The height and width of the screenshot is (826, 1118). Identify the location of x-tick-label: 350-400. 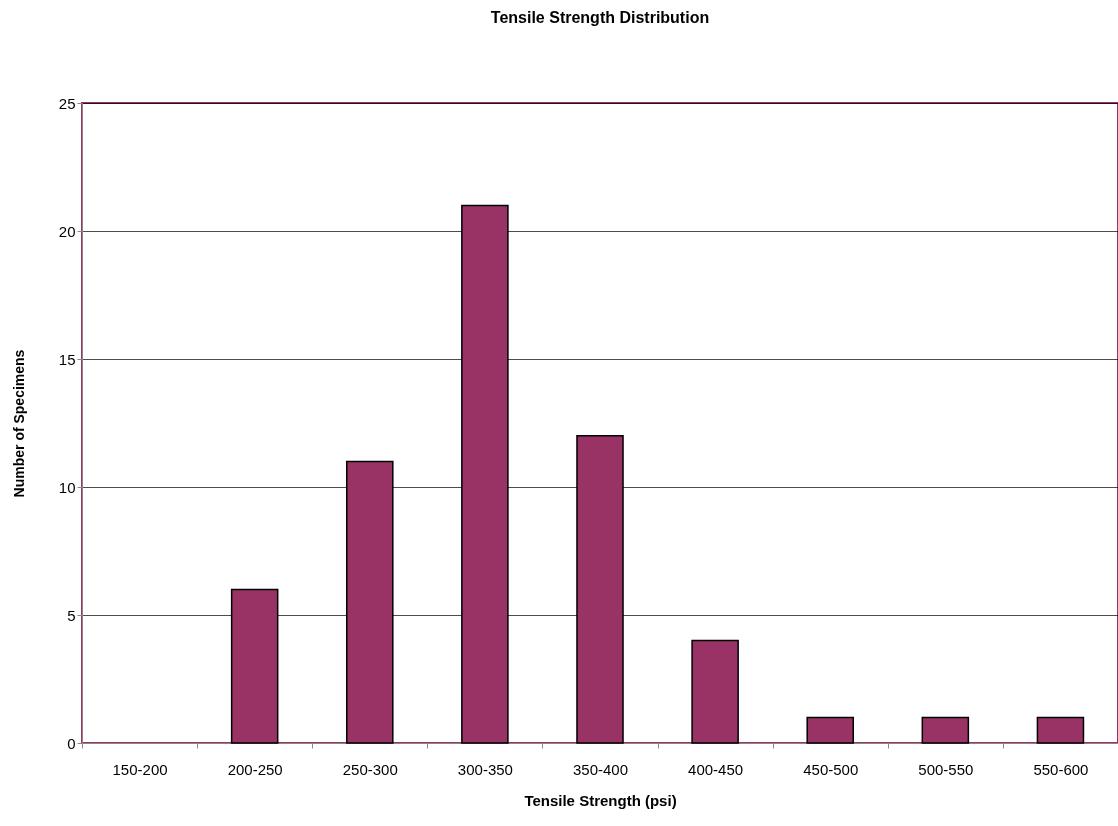
(600, 769).